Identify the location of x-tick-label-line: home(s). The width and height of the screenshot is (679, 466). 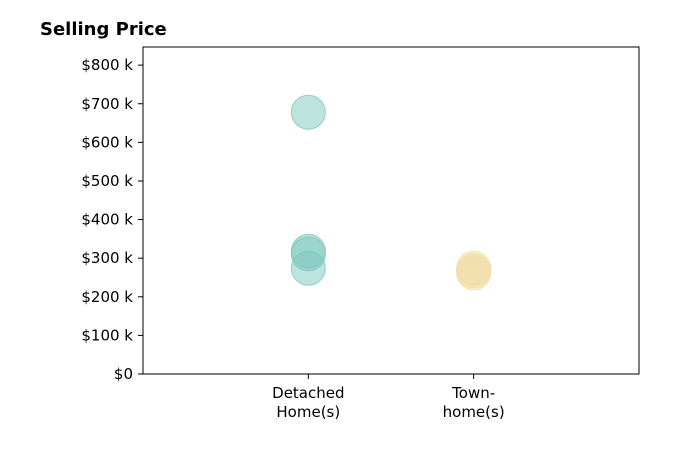
(474, 412).